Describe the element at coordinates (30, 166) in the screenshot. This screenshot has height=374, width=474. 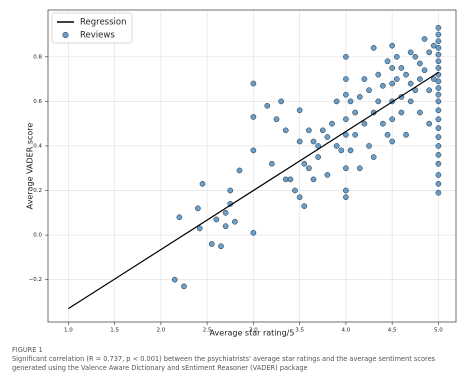
I see `y-axis-label: Average VADER score` at that location.